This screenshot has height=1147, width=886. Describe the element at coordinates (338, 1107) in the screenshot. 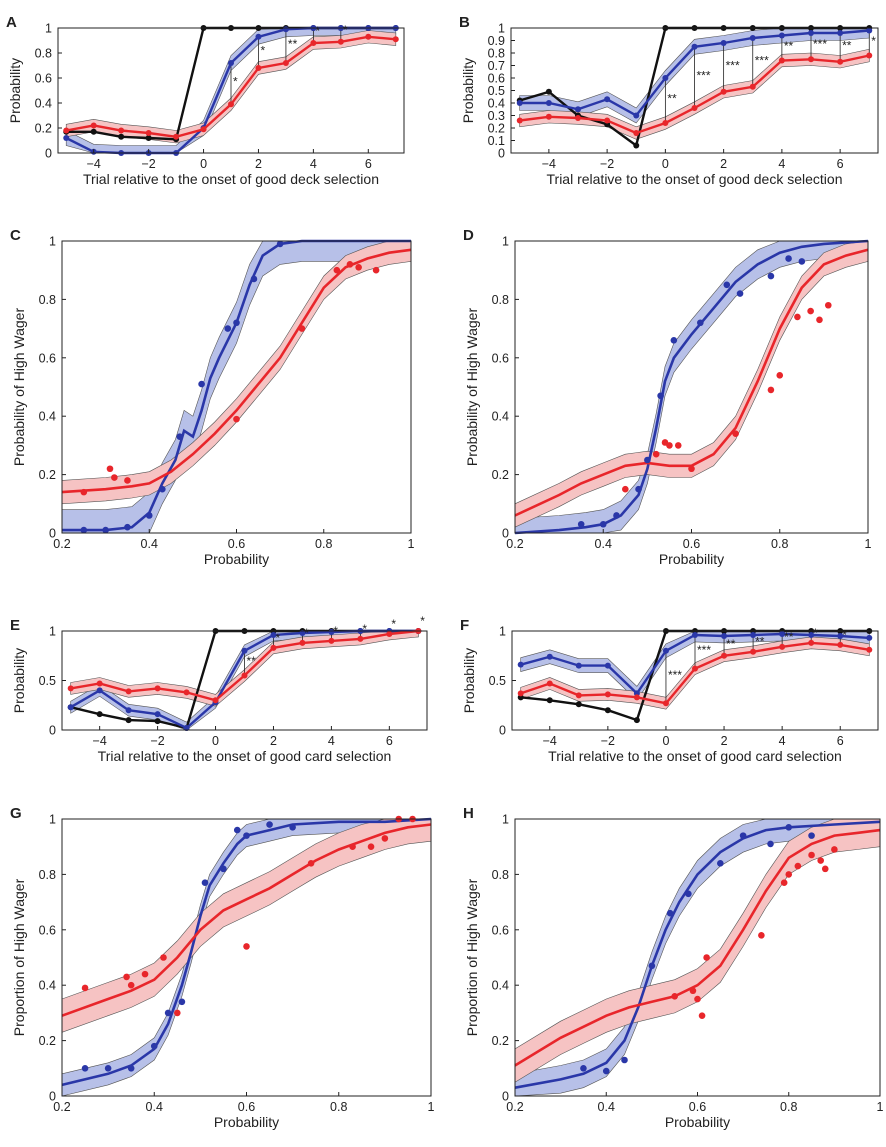

I see `x-tick-label: 0.8` at that location.